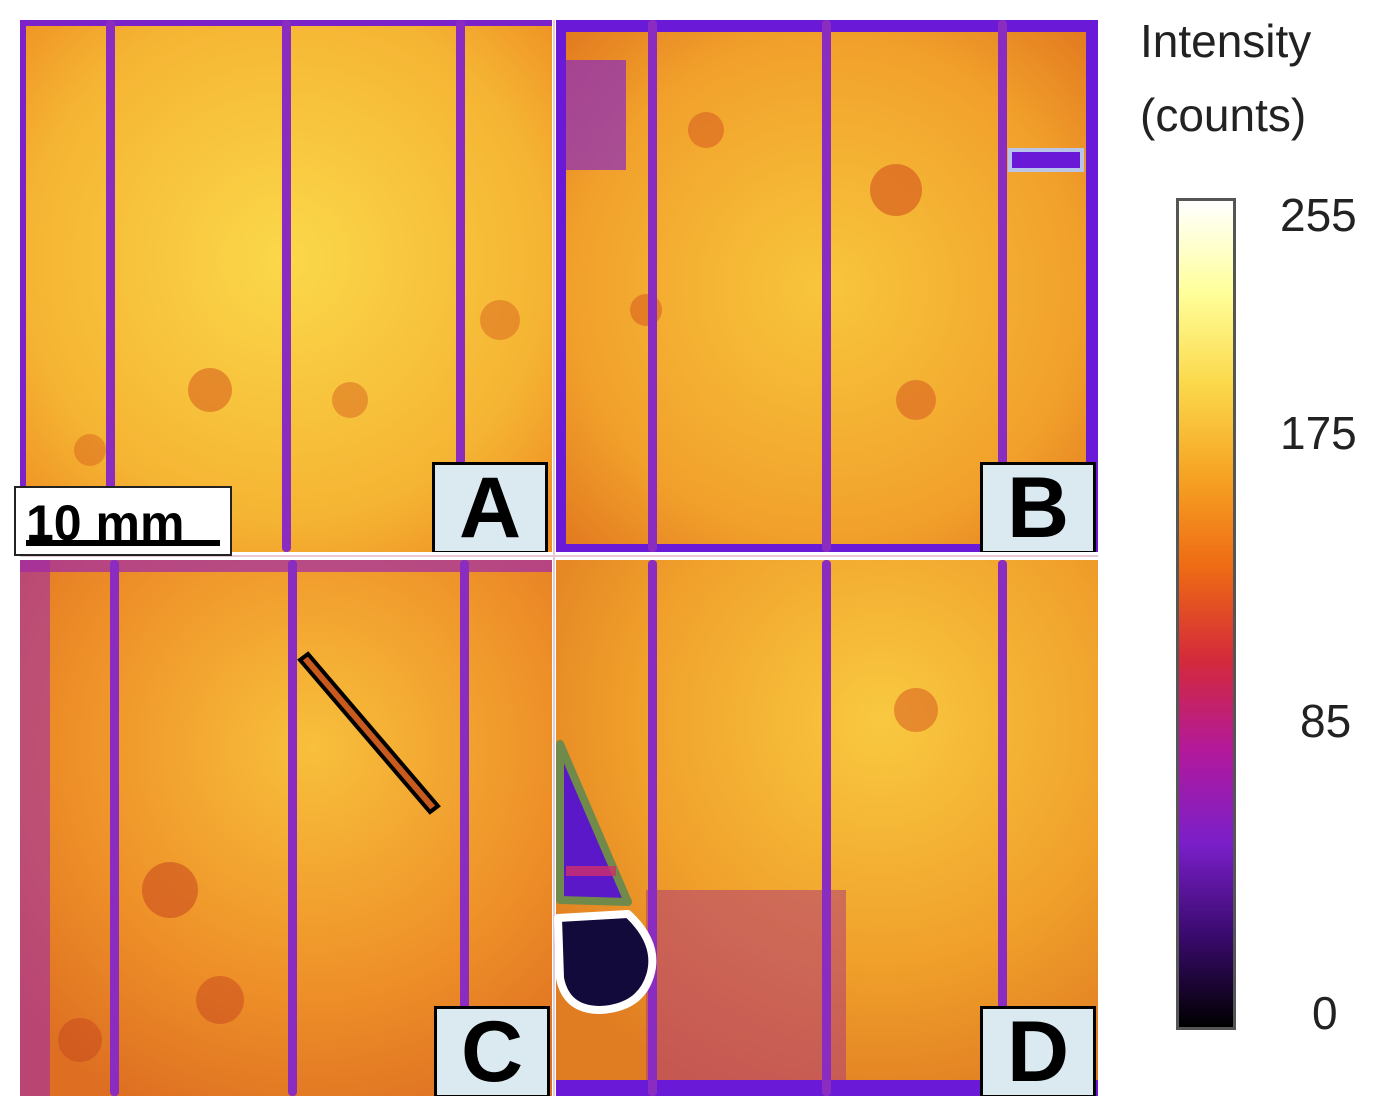  Describe the element at coordinates (1325, 1013) in the screenshot. I see `colorbar-tick-0: 0` at that location.